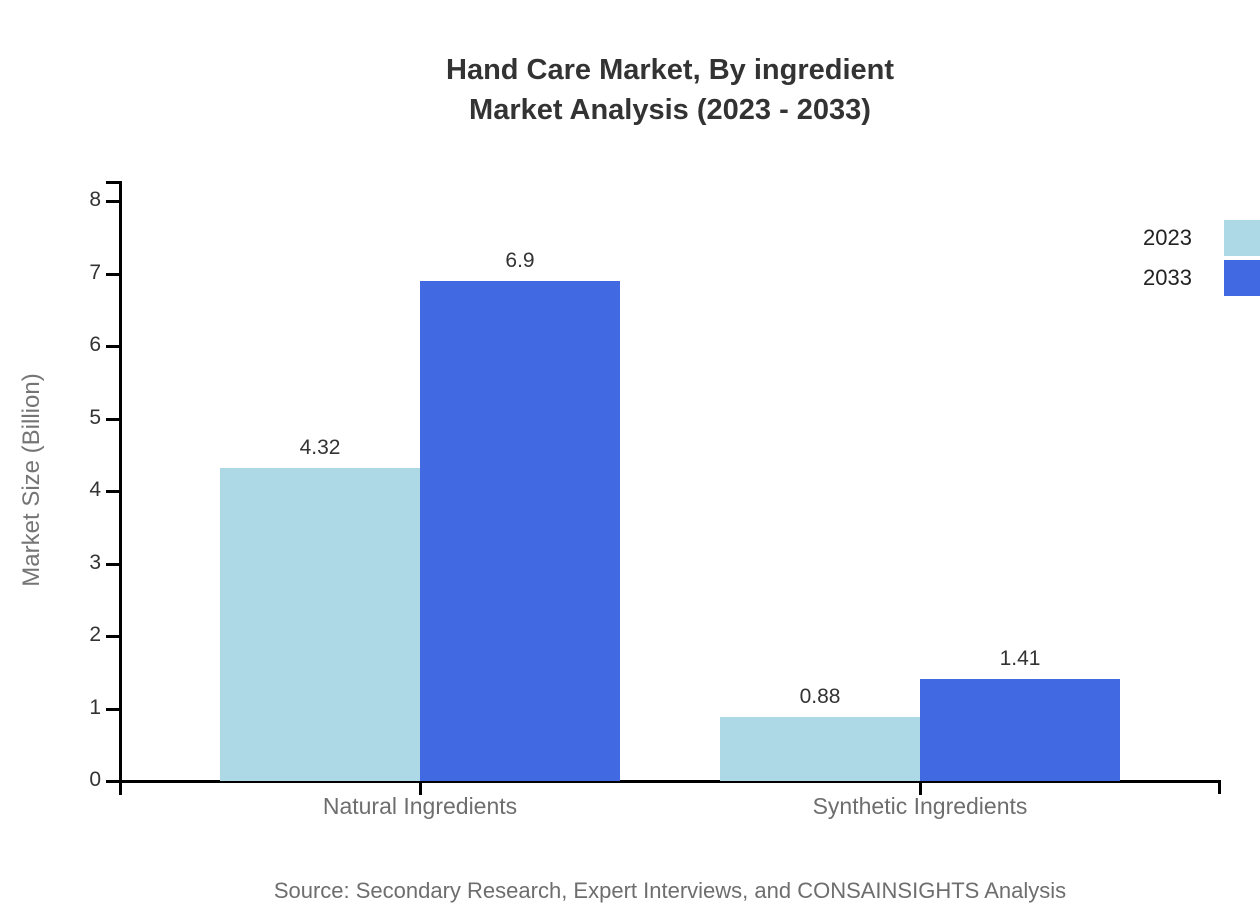 This screenshot has width=1260, height=920. What do you see at coordinates (420, 788) in the screenshot?
I see `x-tick-mark-natural-ingredients` at bounding box center [420, 788].